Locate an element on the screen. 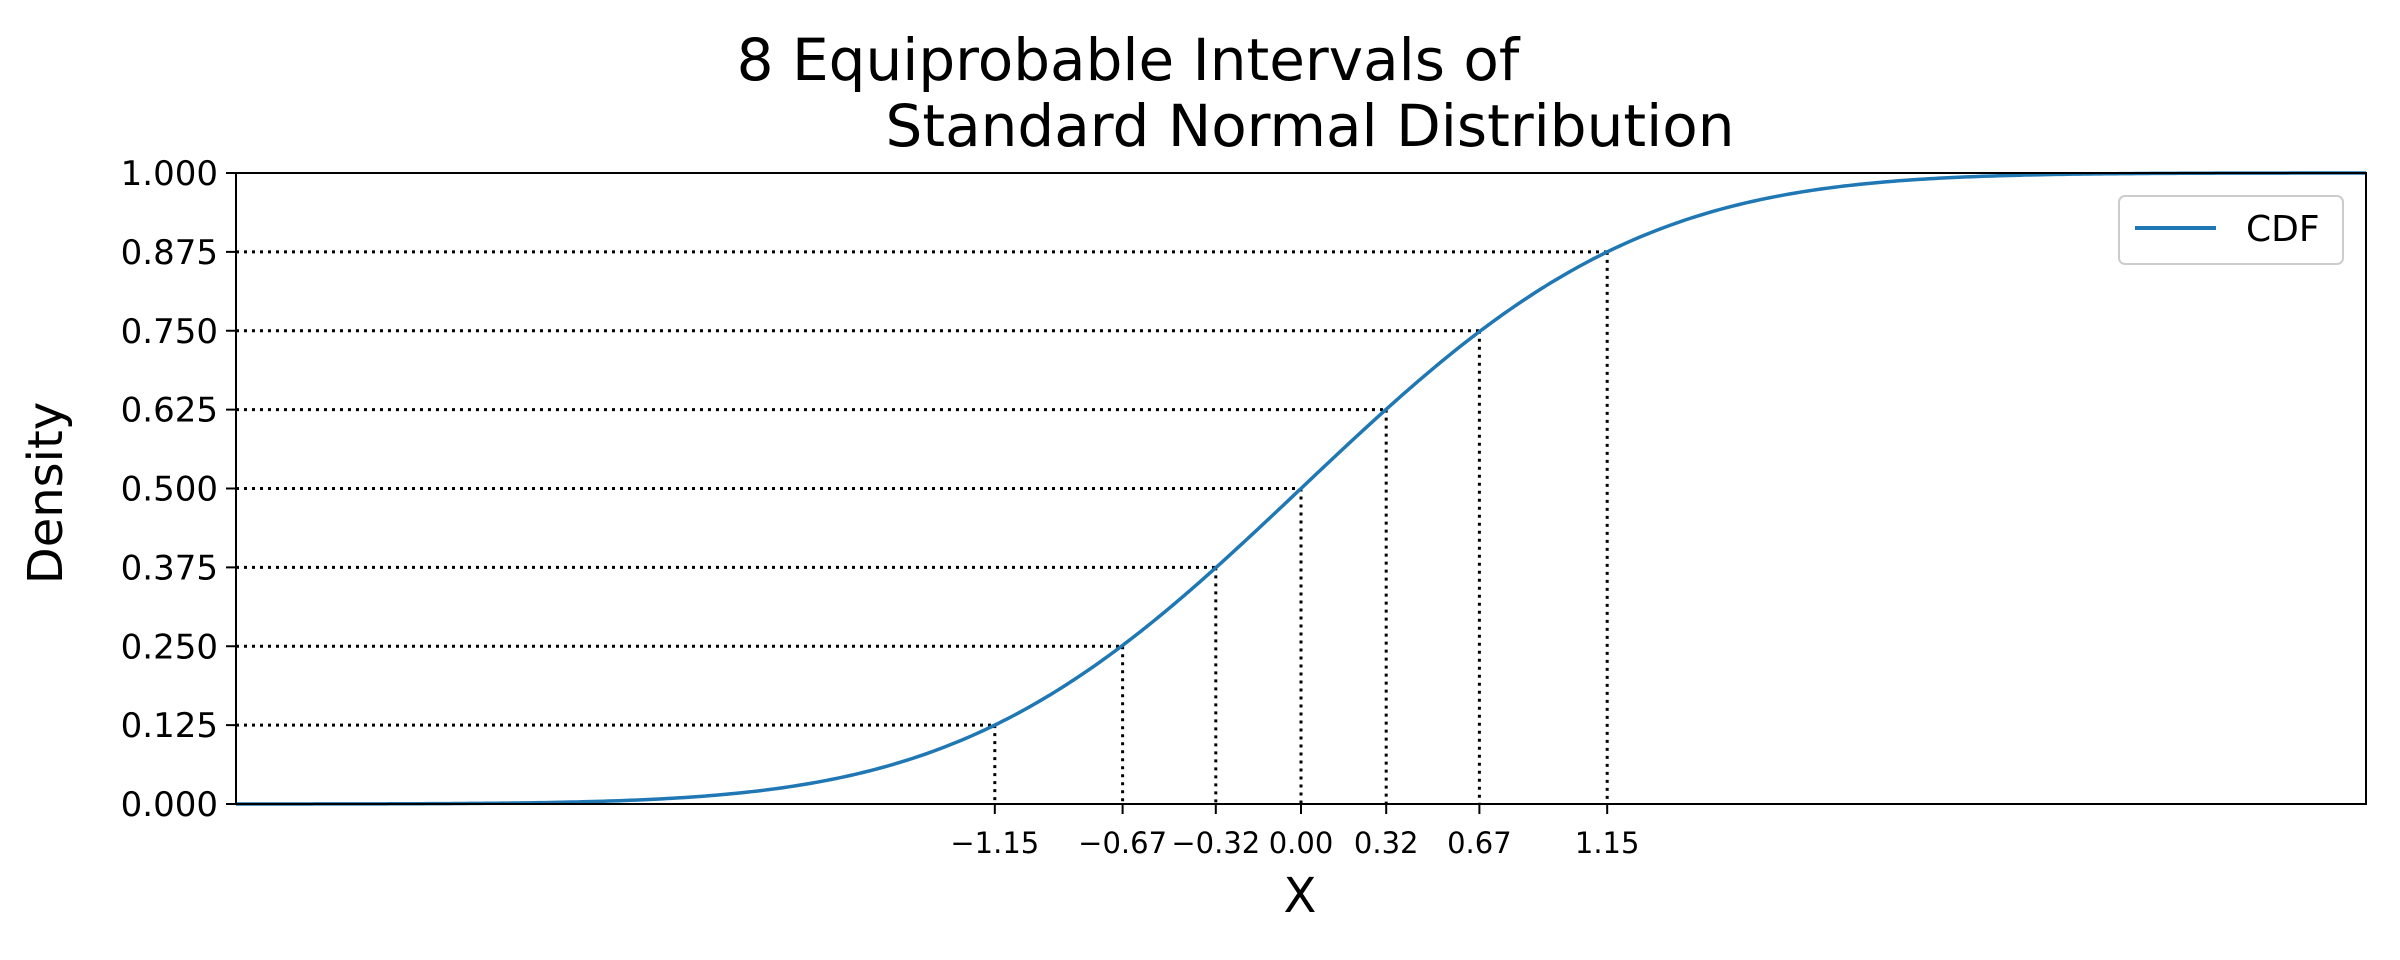  chart-title-line-2: Standard Normal Distribution is located at coordinates (1310, 126).